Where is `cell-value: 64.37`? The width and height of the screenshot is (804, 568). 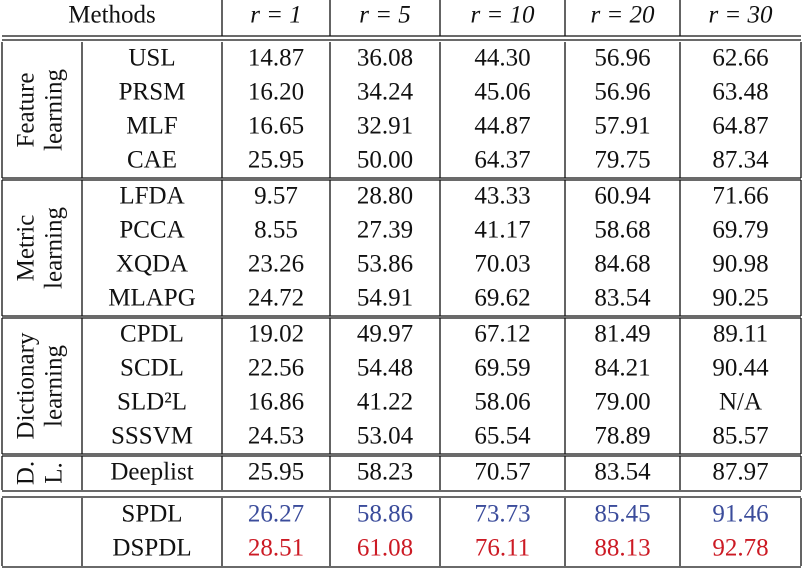 cell-value: 64.37 is located at coordinates (502, 160).